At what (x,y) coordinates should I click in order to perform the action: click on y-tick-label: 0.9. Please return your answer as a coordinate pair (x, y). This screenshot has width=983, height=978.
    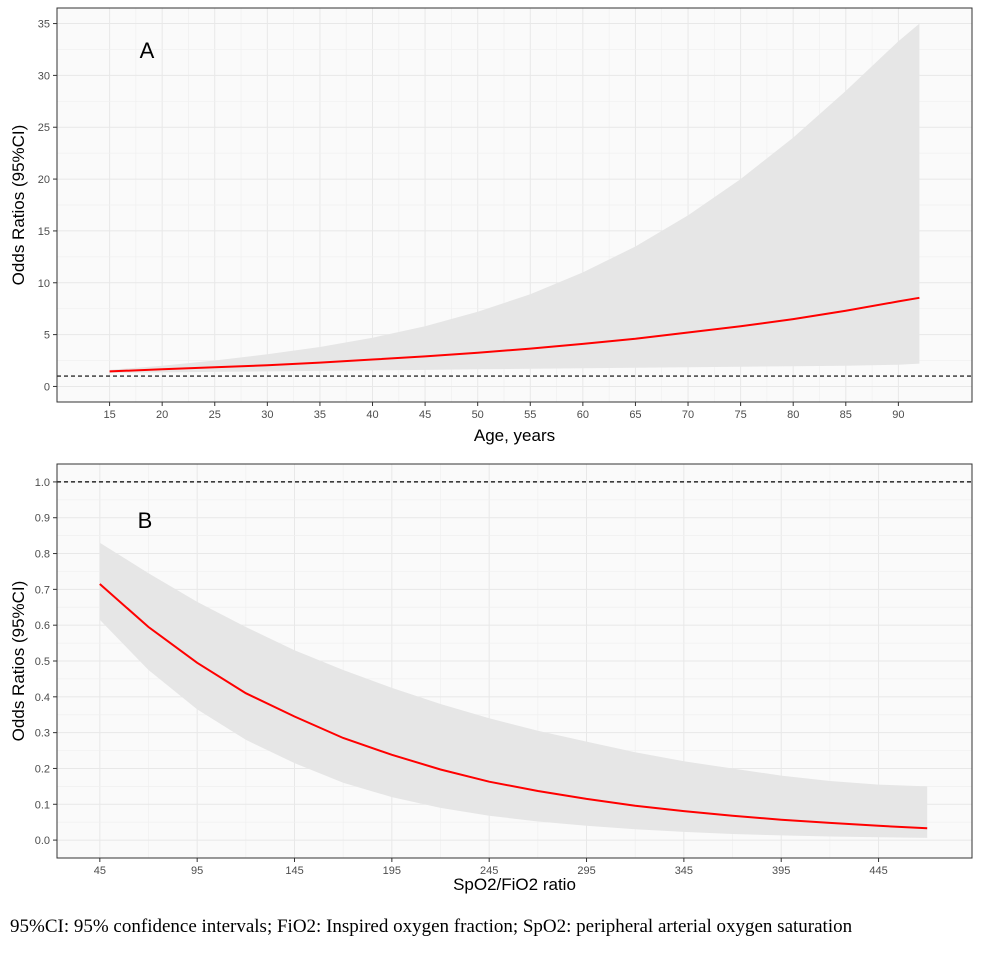
    Looking at the image, I should click on (42, 519).